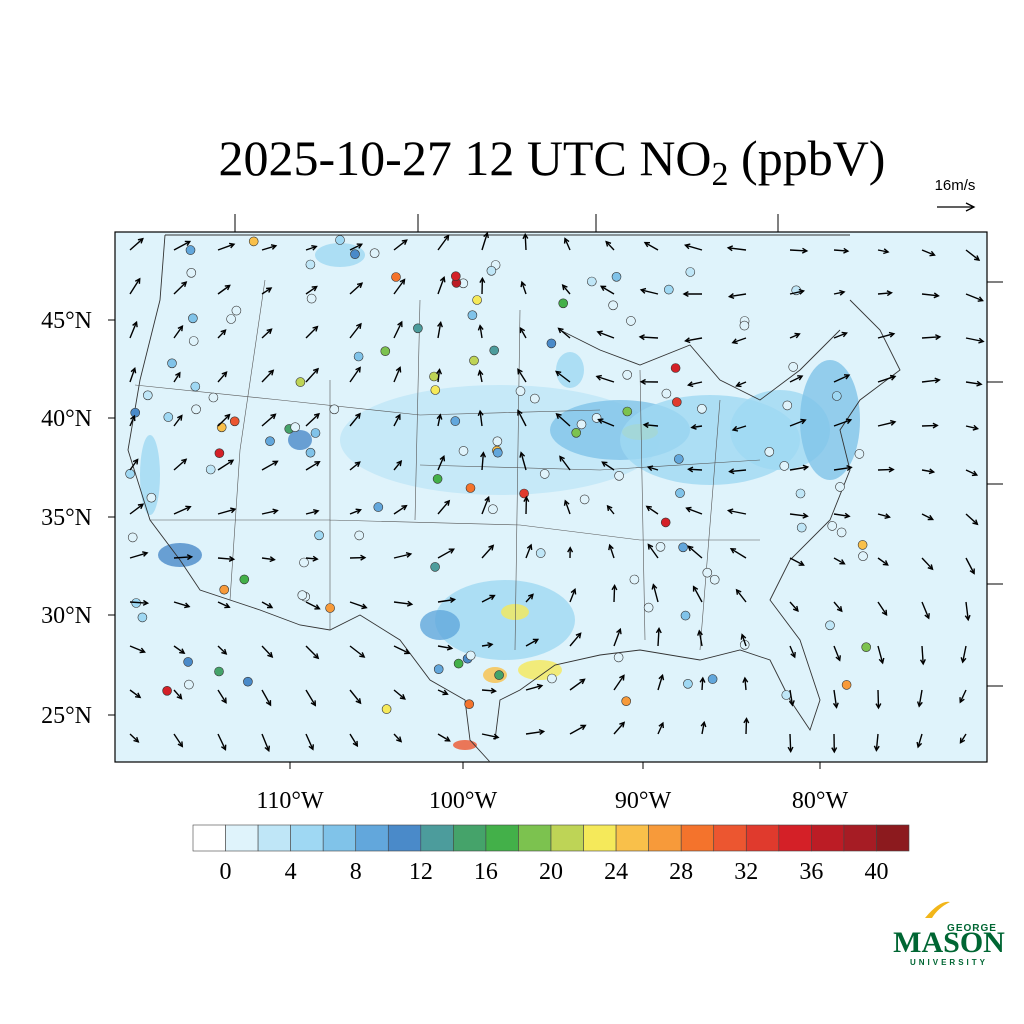  What do you see at coordinates (643, 801) in the screenshot?
I see `lon-label: 90°W` at bounding box center [643, 801].